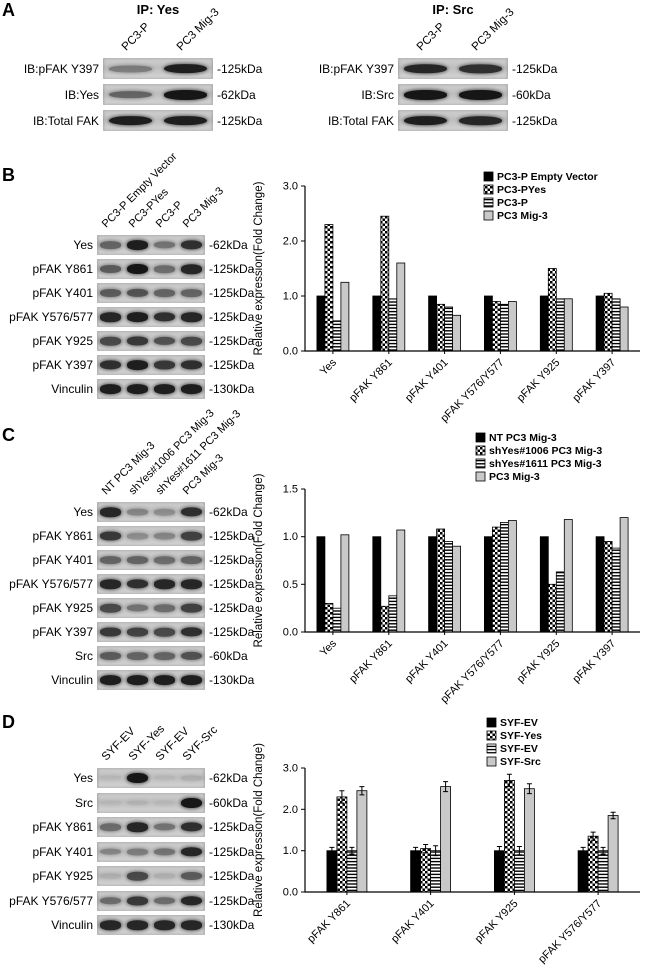 The width and height of the screenshot is (650, 968). I want to click on x-tick-label: pFAK Y401, so click(427, 381).